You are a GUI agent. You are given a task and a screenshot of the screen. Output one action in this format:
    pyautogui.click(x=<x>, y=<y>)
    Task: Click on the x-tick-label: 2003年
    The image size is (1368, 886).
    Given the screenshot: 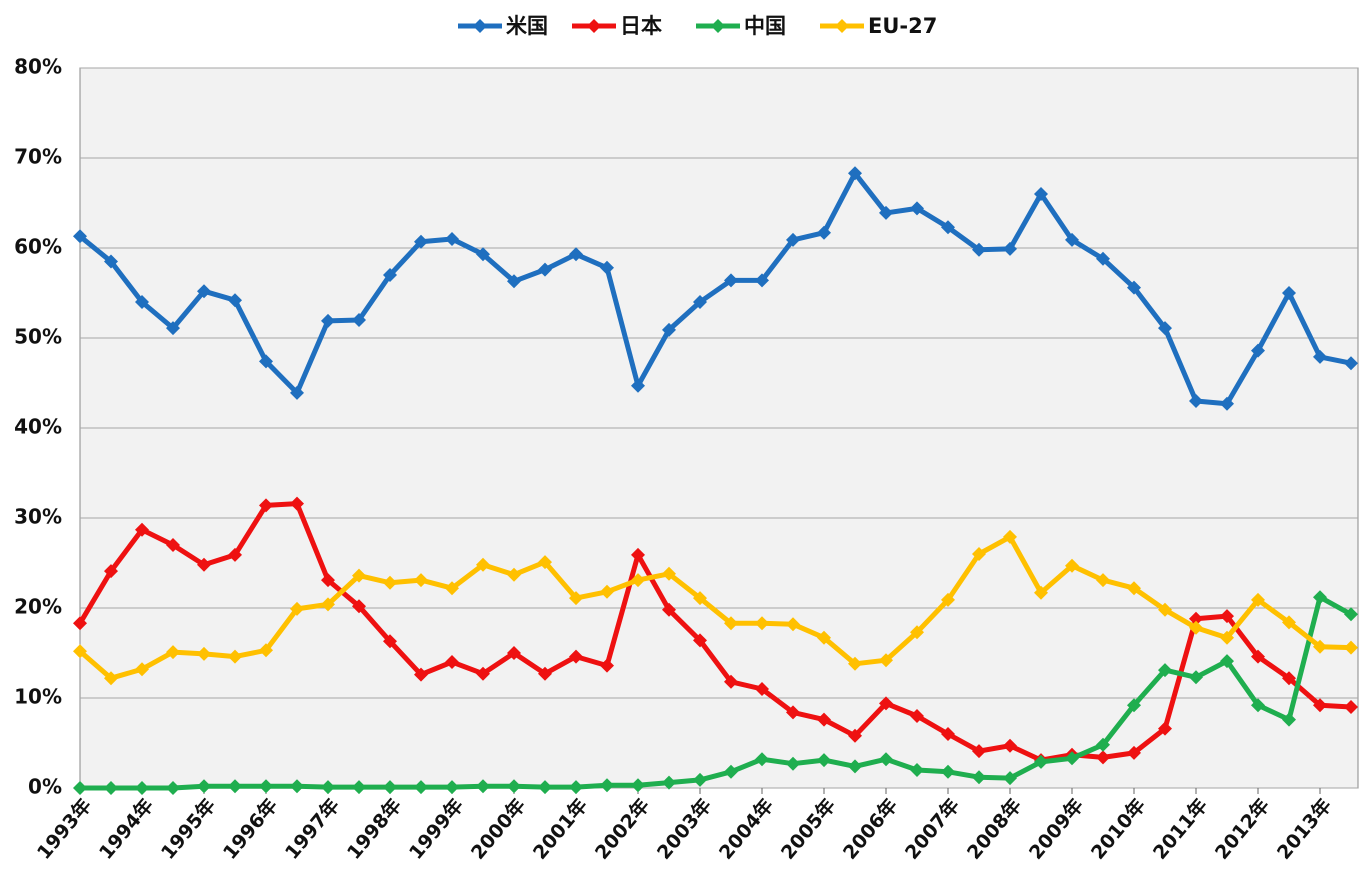 What is the action you would take?
    pyautogui.click(x=684, y=829)
    